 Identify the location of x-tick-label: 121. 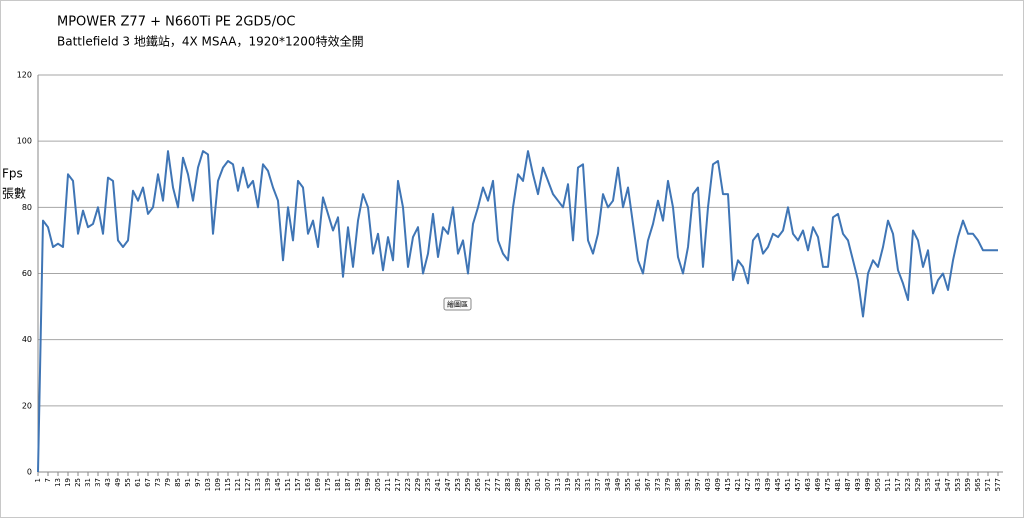
(238, 484).